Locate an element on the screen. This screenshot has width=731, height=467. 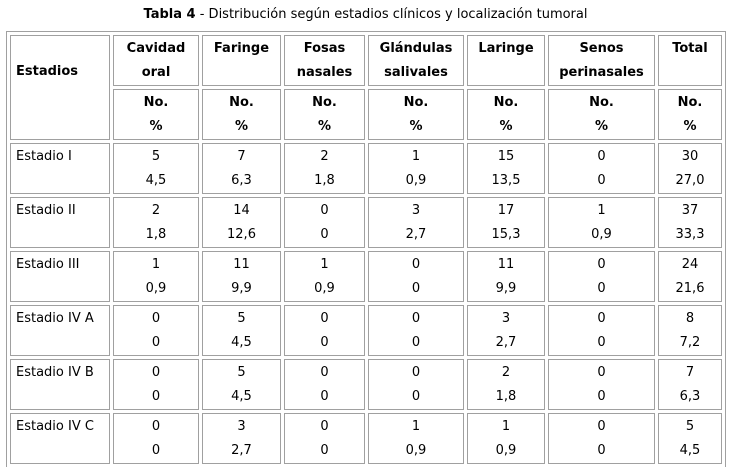
column-header-faringe: Faringe is located at coordinates (241, 60).